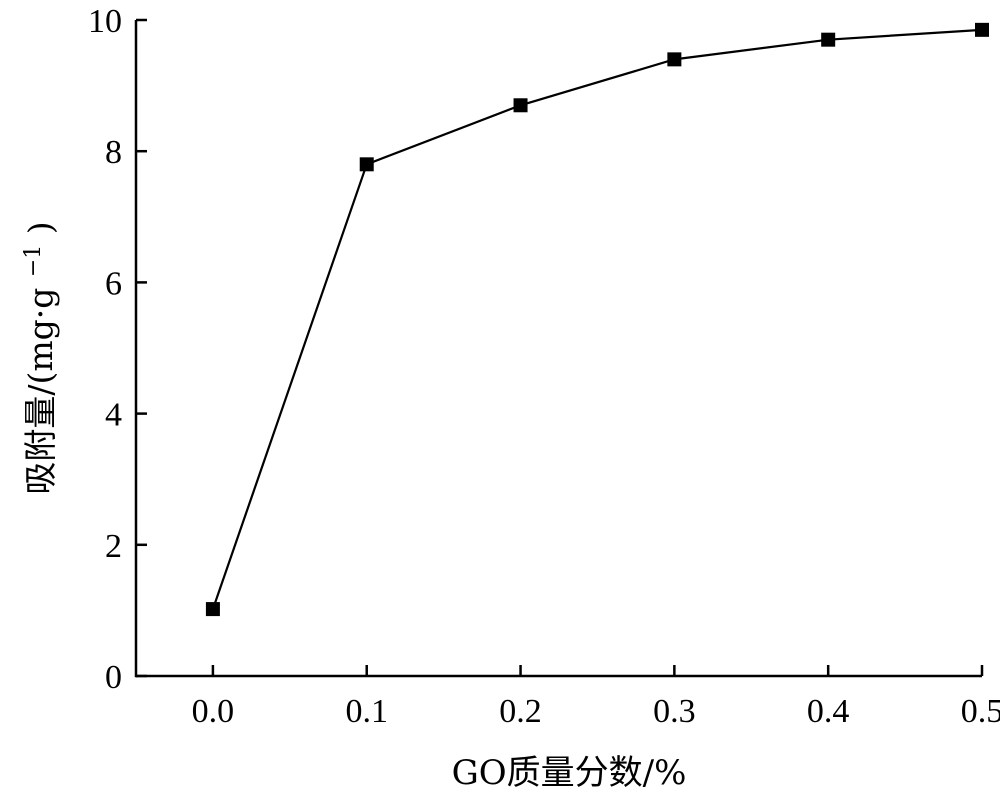  I want to click on y-tick-label-5: 10, so click(105, 21).